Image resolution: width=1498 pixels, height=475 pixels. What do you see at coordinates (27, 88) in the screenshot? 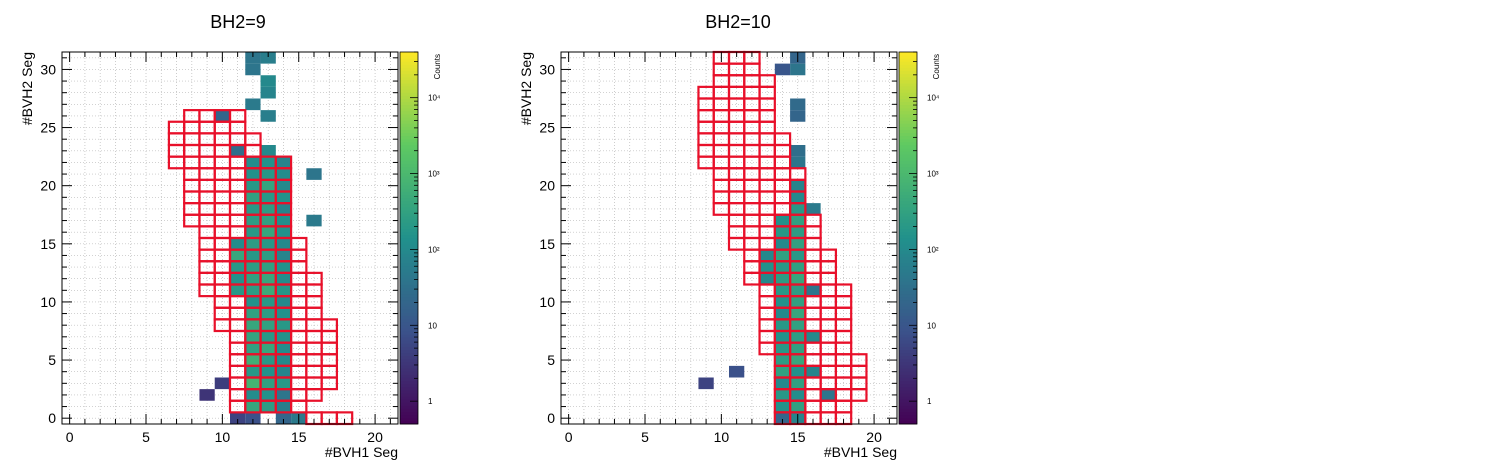
I see `y-axis-label: #BVH2 Seg` at bounding box center [27, 88].